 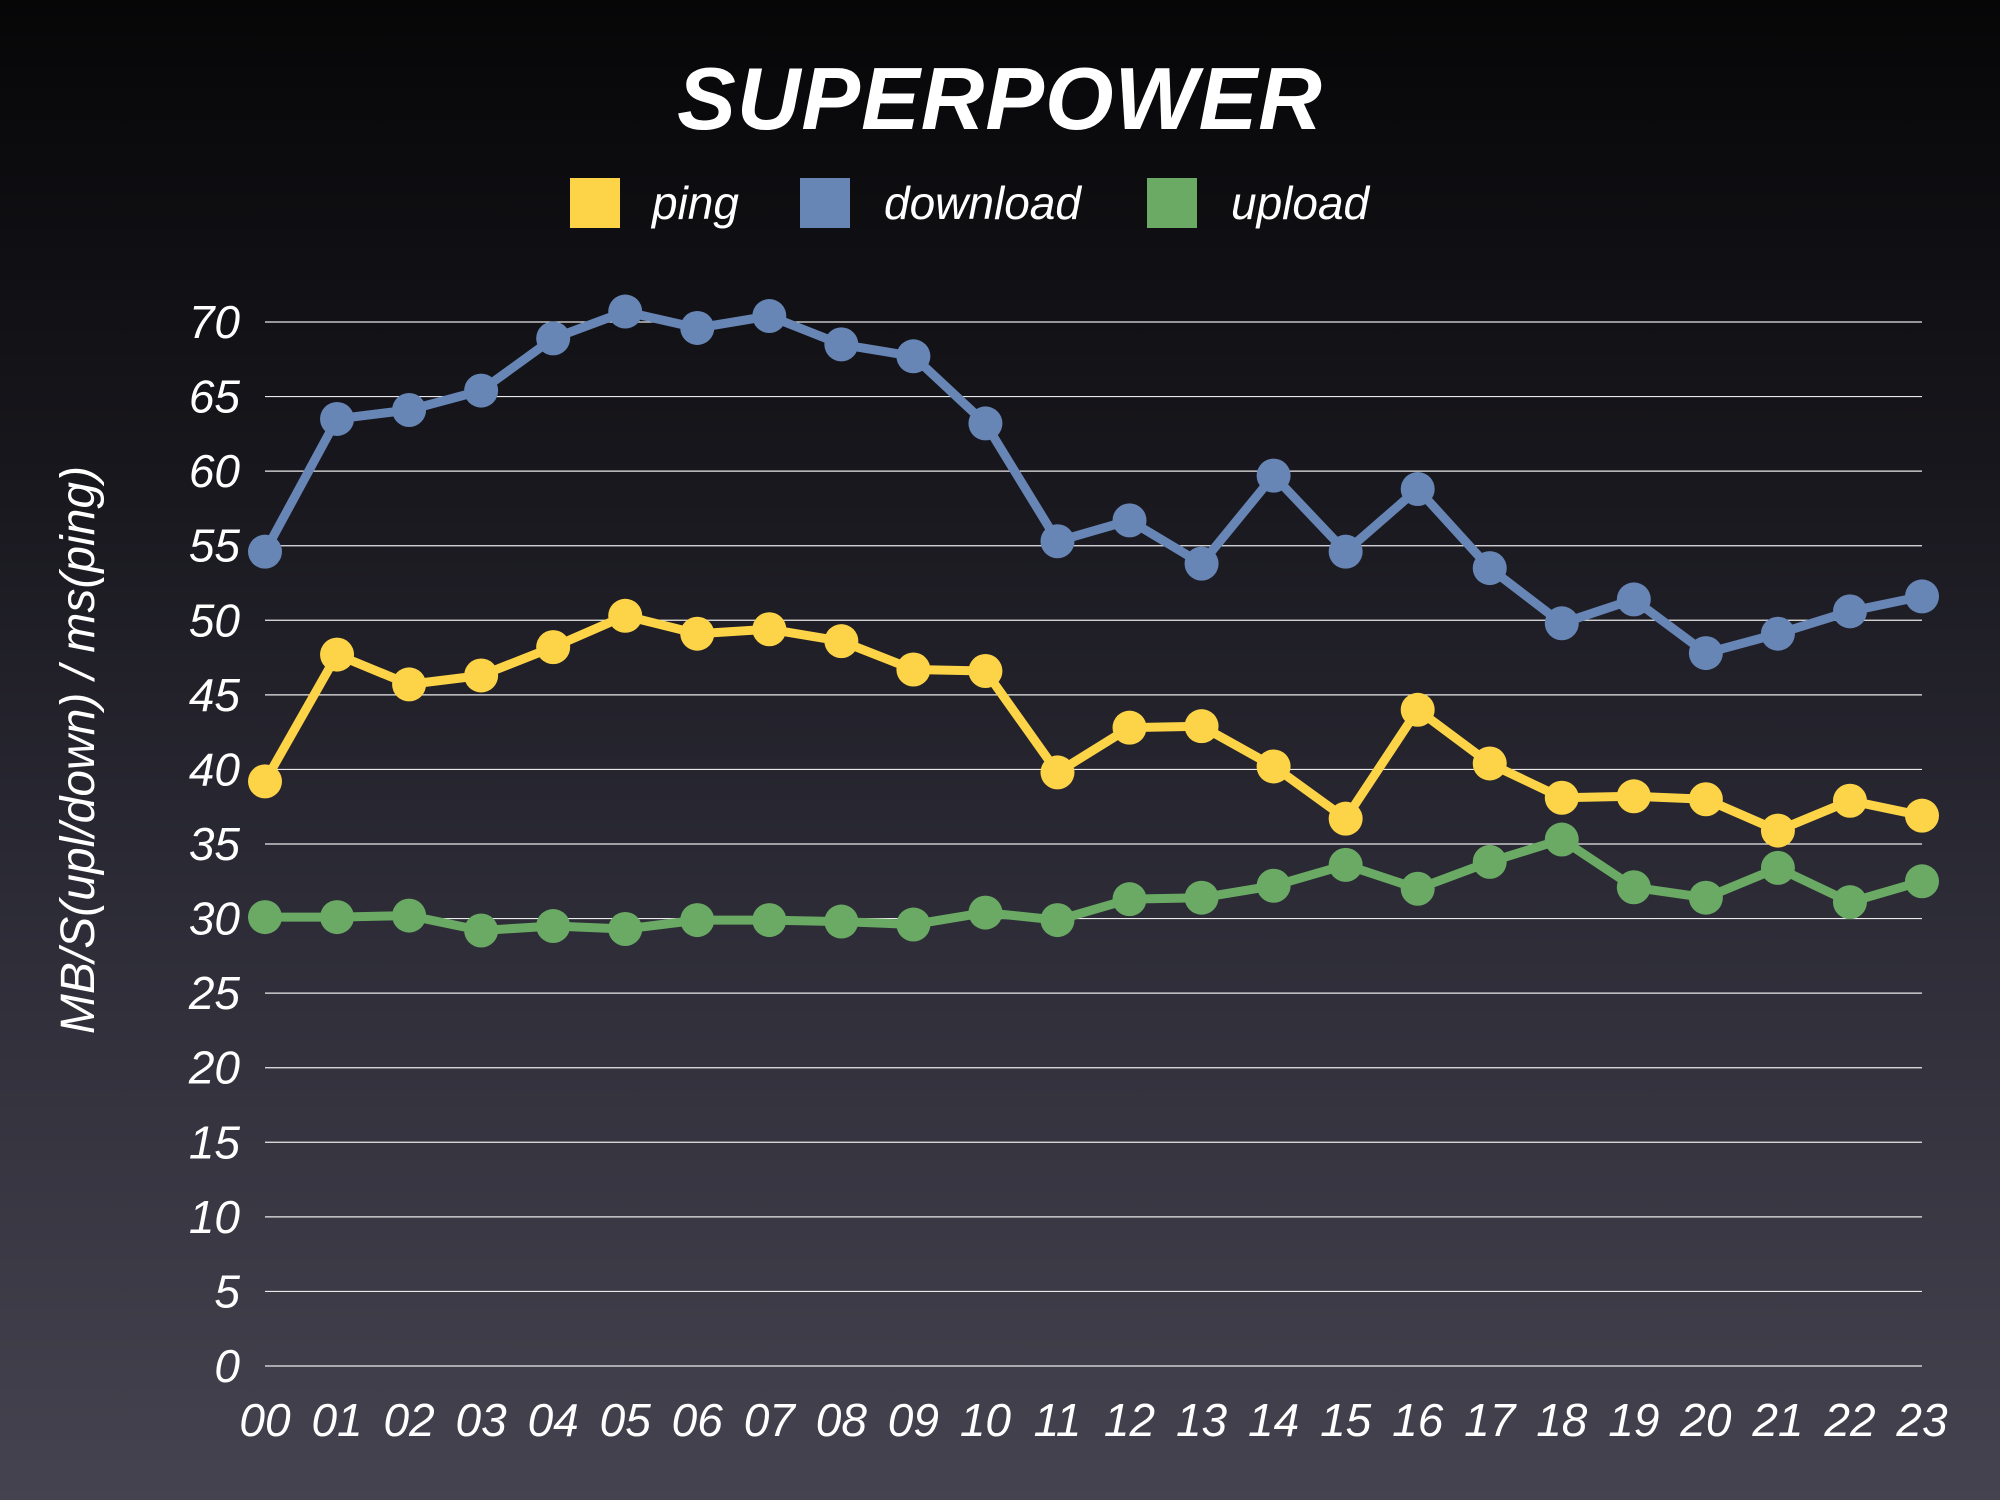 What do you see at coordinates (215, 1142) in the screenshot?
I see `y-tick-label: 15` at bounding box center [215, 1142].